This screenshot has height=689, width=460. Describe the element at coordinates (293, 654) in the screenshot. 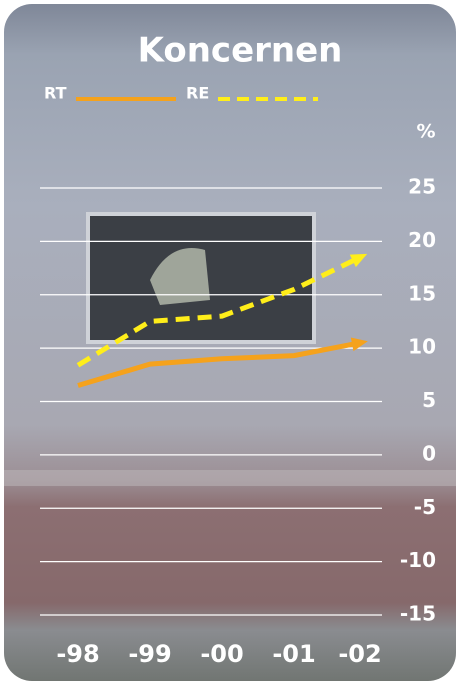

I see `x-tick-label: -01` at that location.